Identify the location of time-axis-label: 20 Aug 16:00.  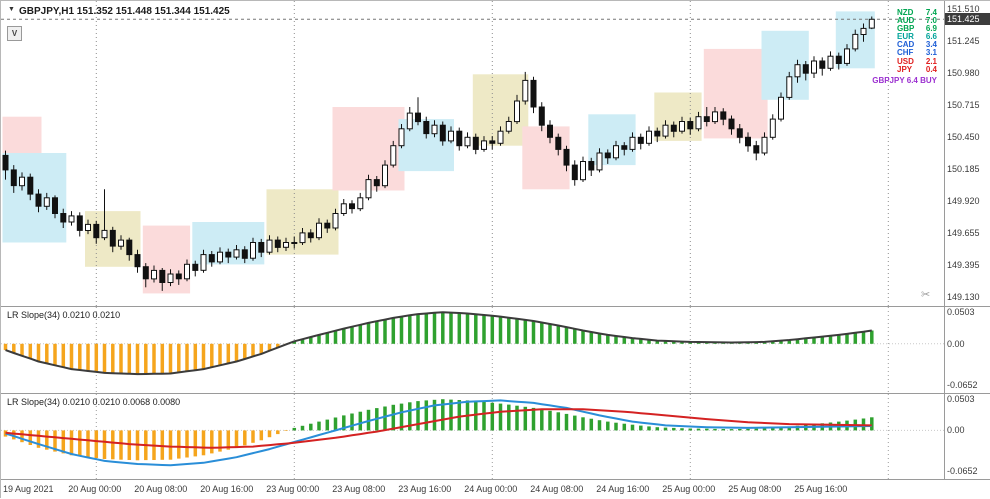
(227, 489).